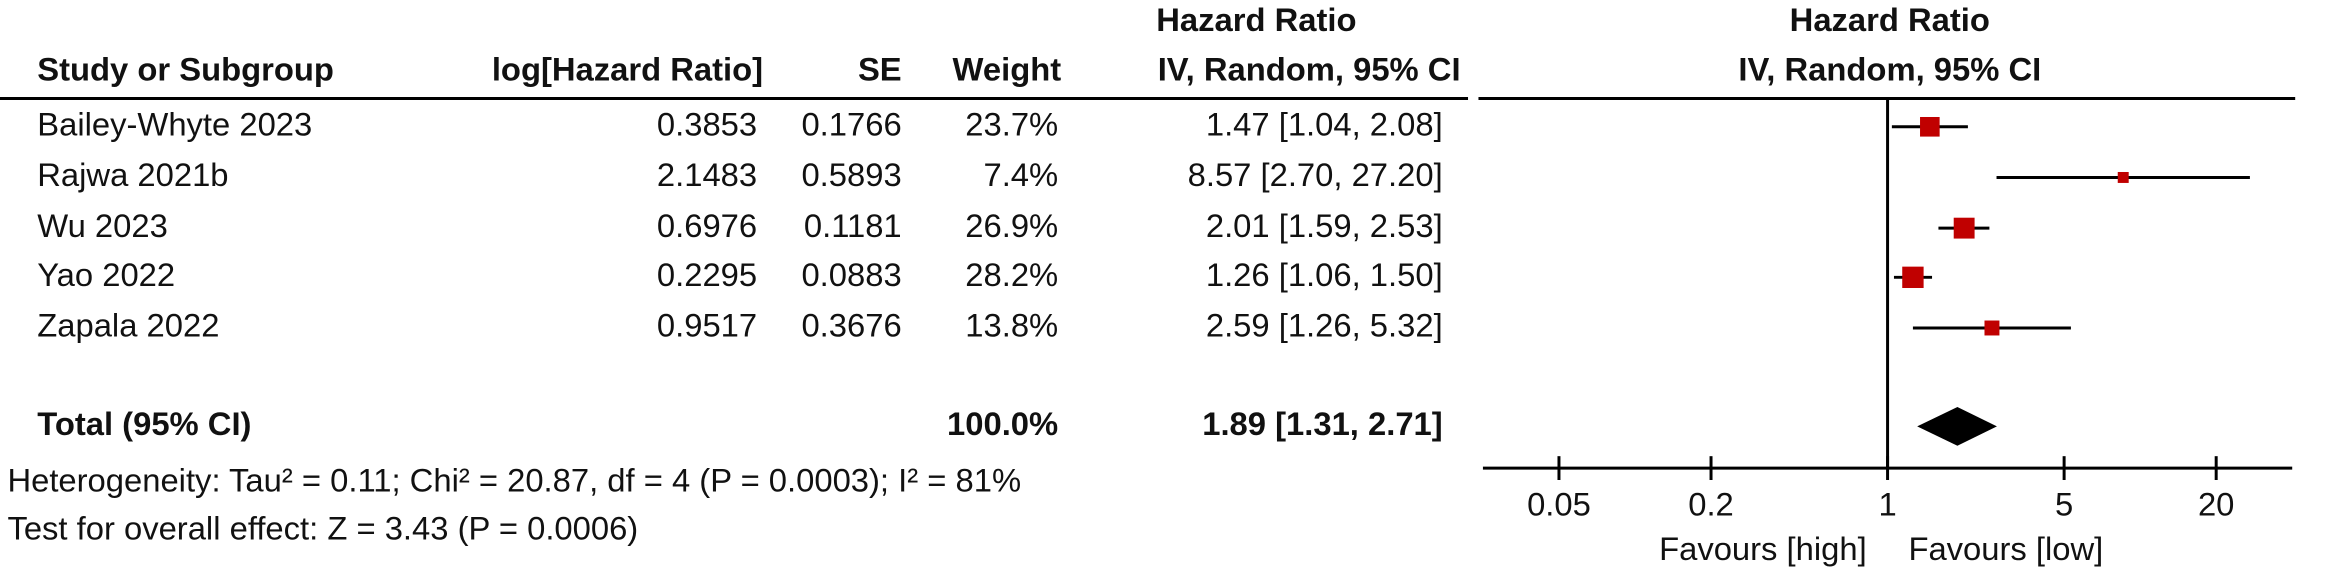  Describe the element at coordinates (128, 325) in the screenshot. I see `table-cell: Zapala 2022` at that location.